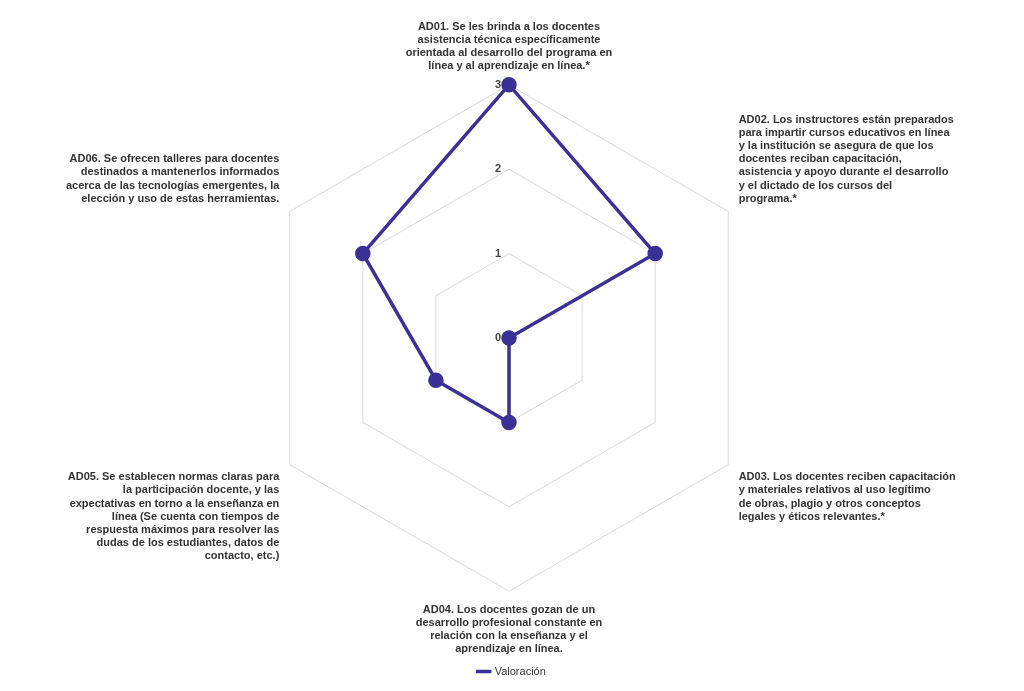  What do you see at coordinates (497, 83) in the screenshot?
I see `y-tick-label: 3` at bounding box center [497, 83].